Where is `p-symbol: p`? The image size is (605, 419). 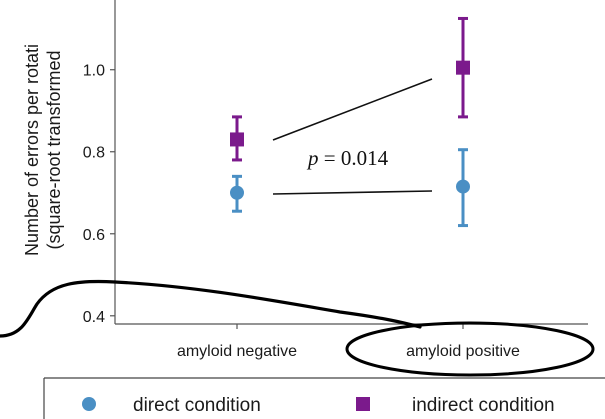
p-symbol: p is located at coordinates (312, 158).